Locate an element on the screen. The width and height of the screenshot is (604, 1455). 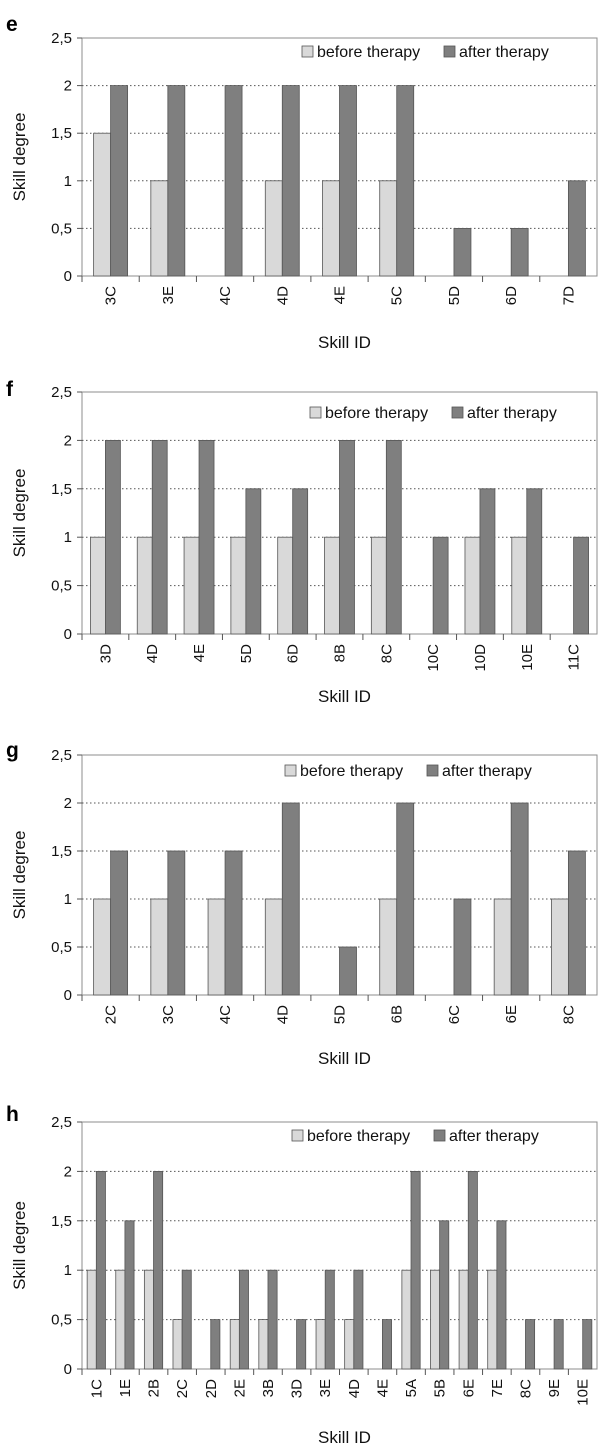
bar-before-1E is located at coordinates (120, 1319).